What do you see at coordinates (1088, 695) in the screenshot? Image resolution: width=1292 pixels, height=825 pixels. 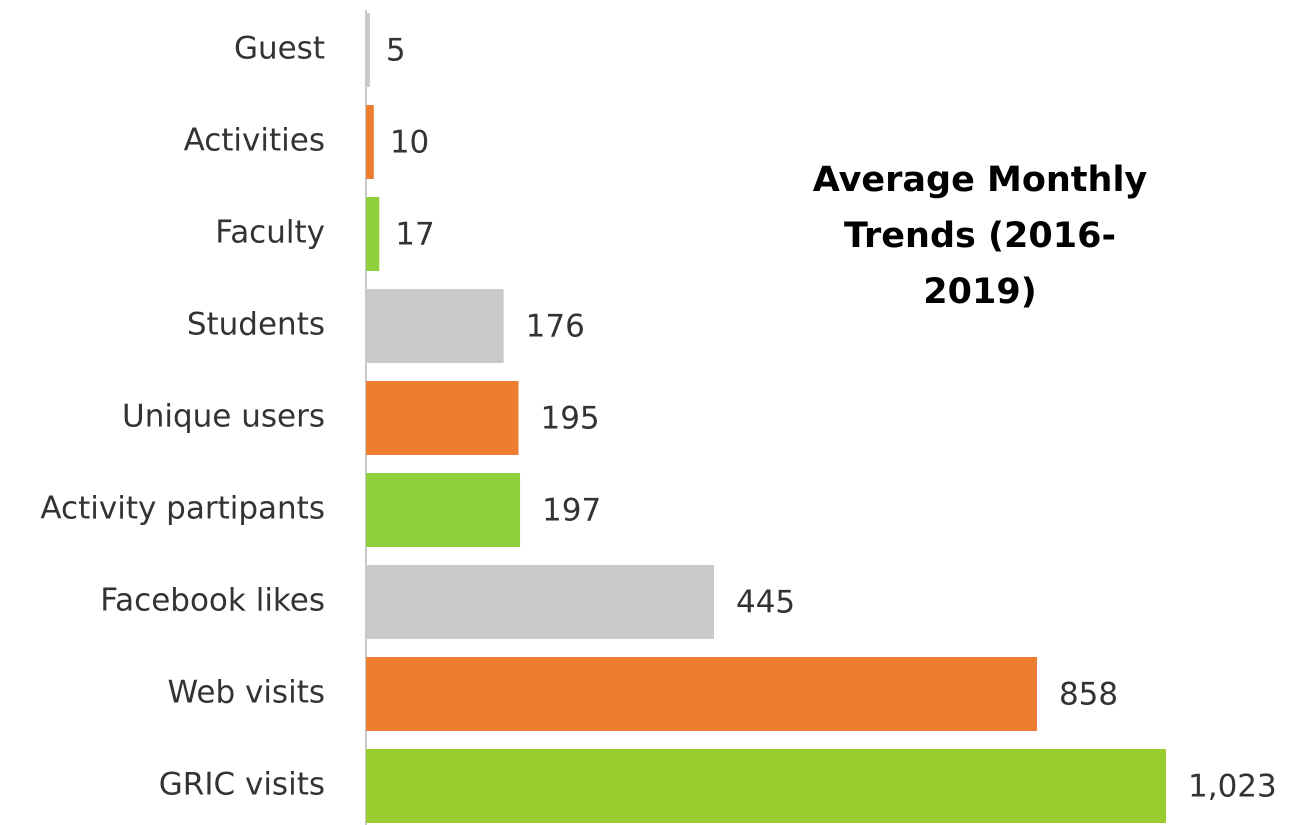 I see `value-label: 858` at bounding box center [1088, 695].